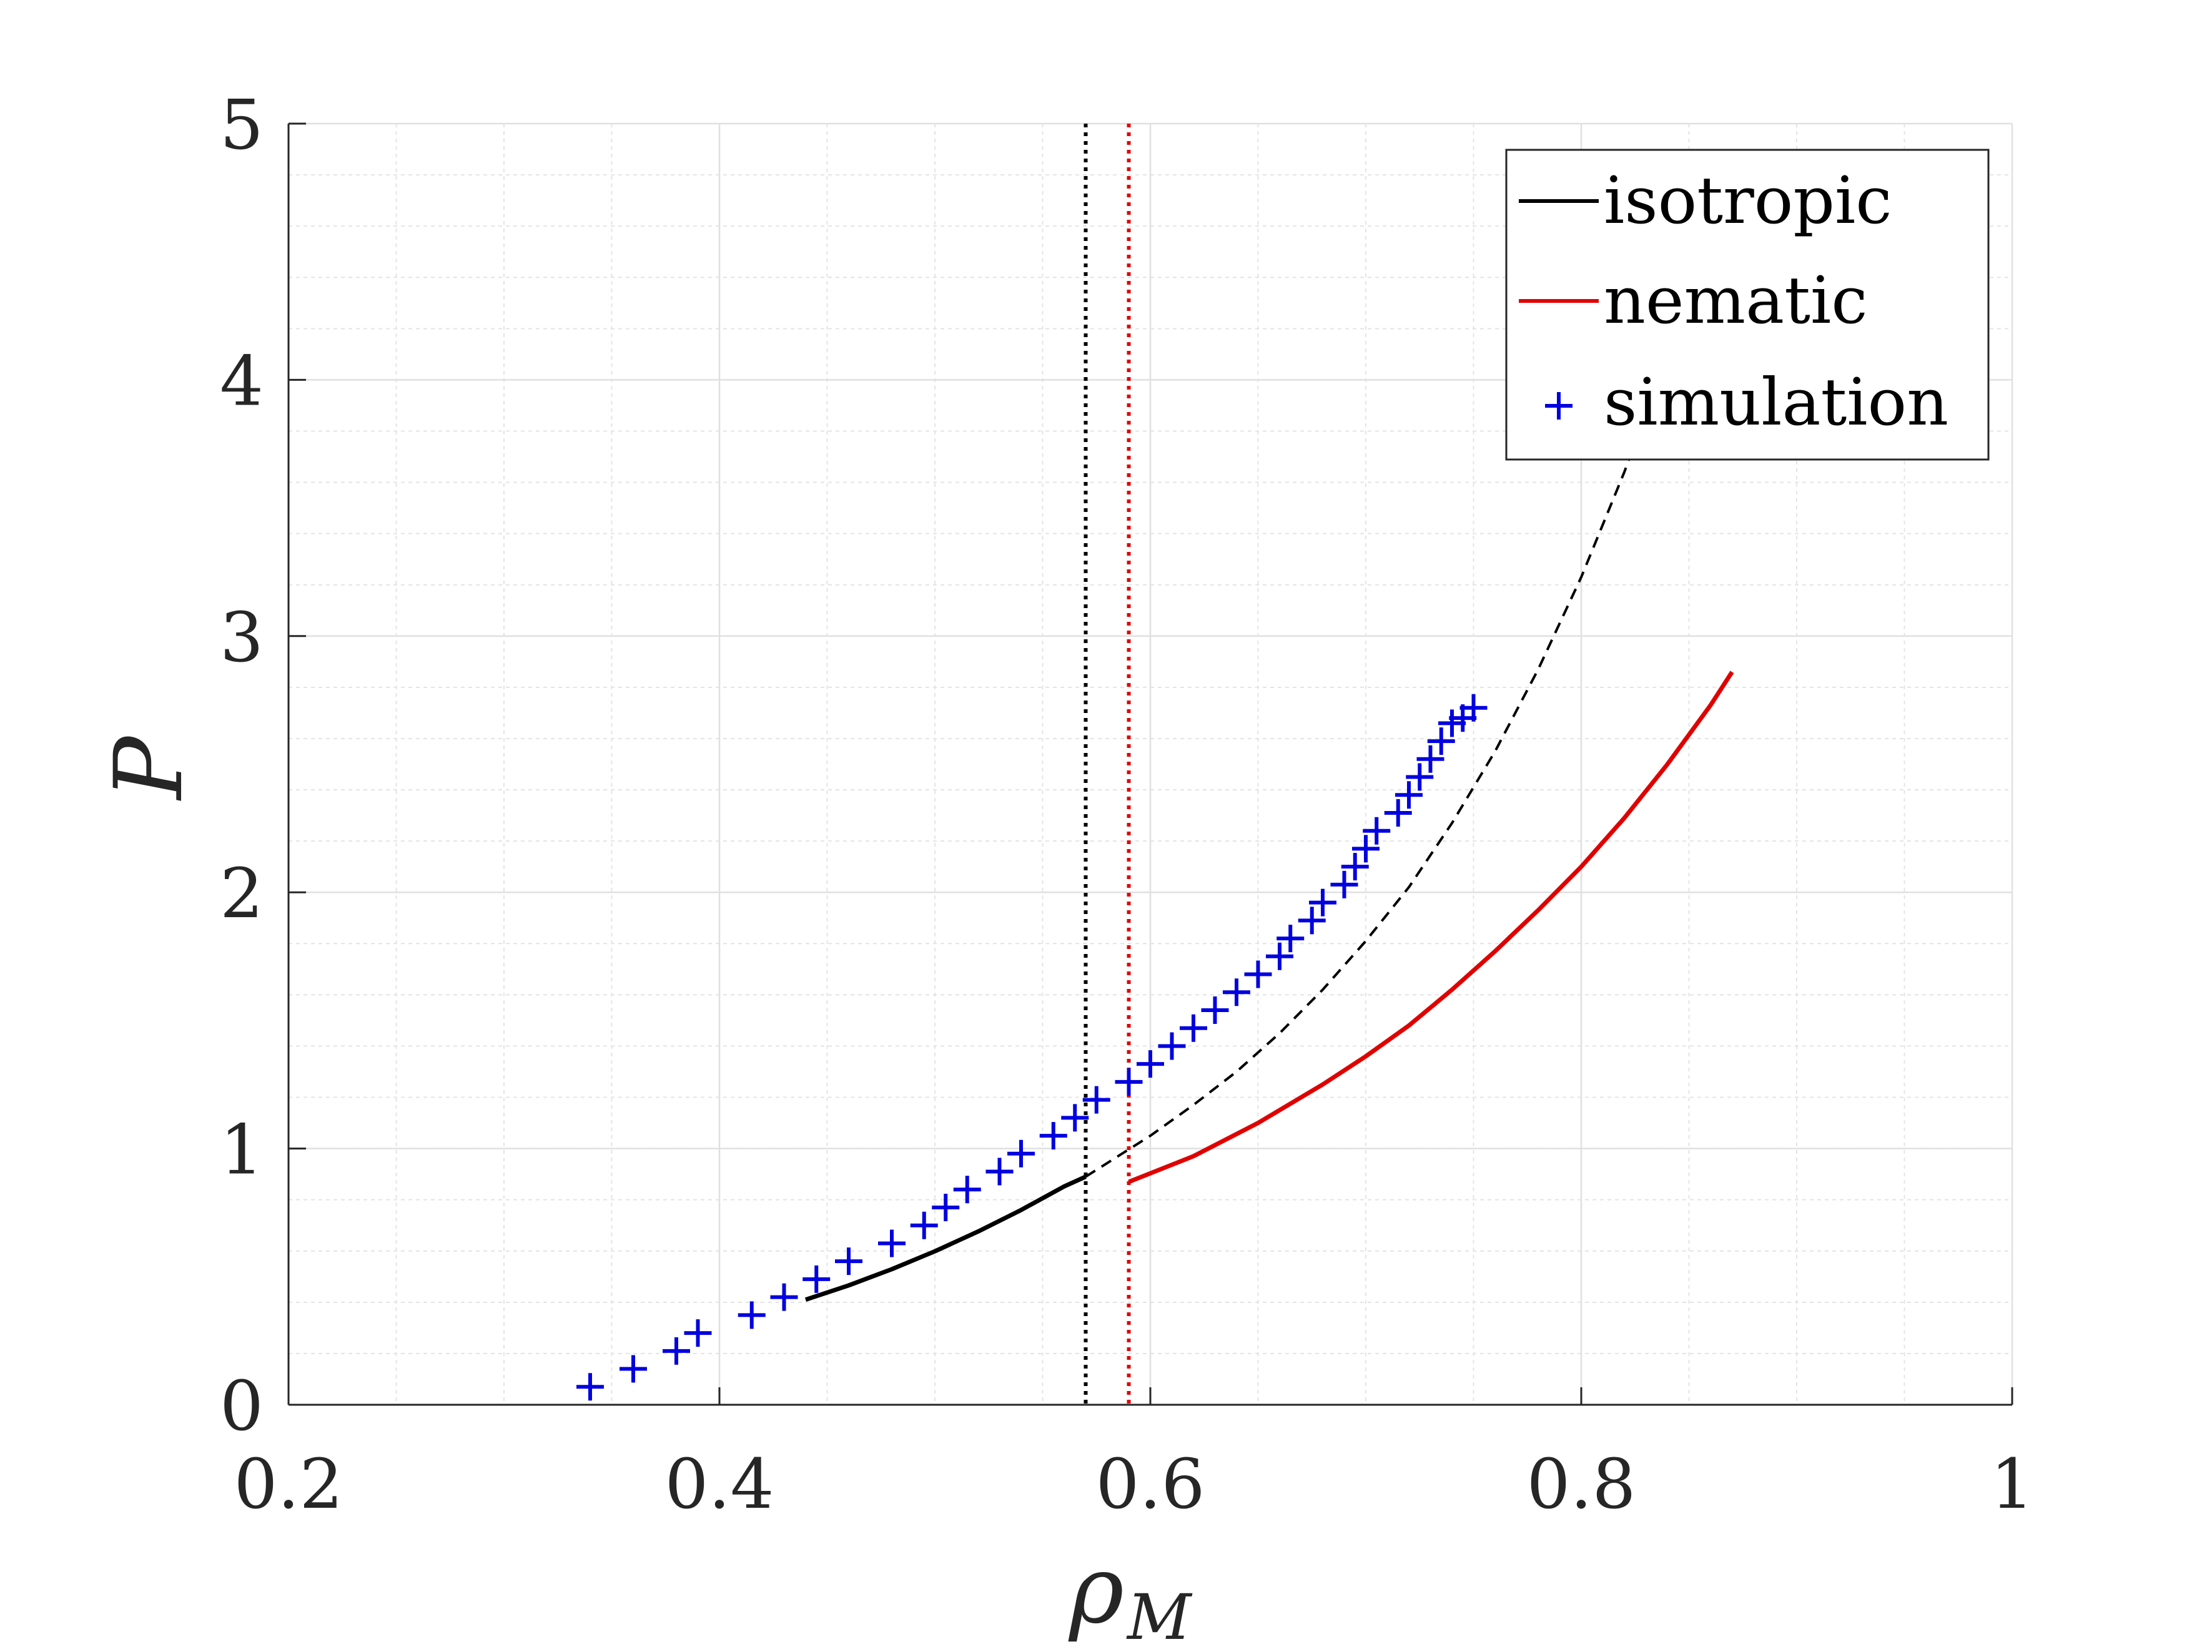 This screenshot has width=2212, height=1652. Describe the element at coordinates (149, 767) in the screenshot. I see `y-axis-label: P` at that location.